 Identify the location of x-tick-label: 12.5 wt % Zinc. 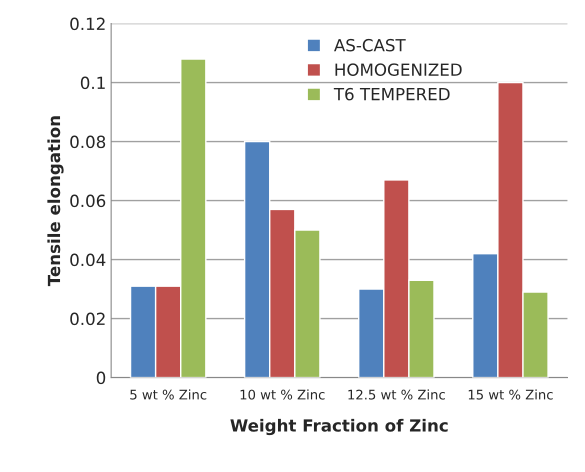
(396, 394).